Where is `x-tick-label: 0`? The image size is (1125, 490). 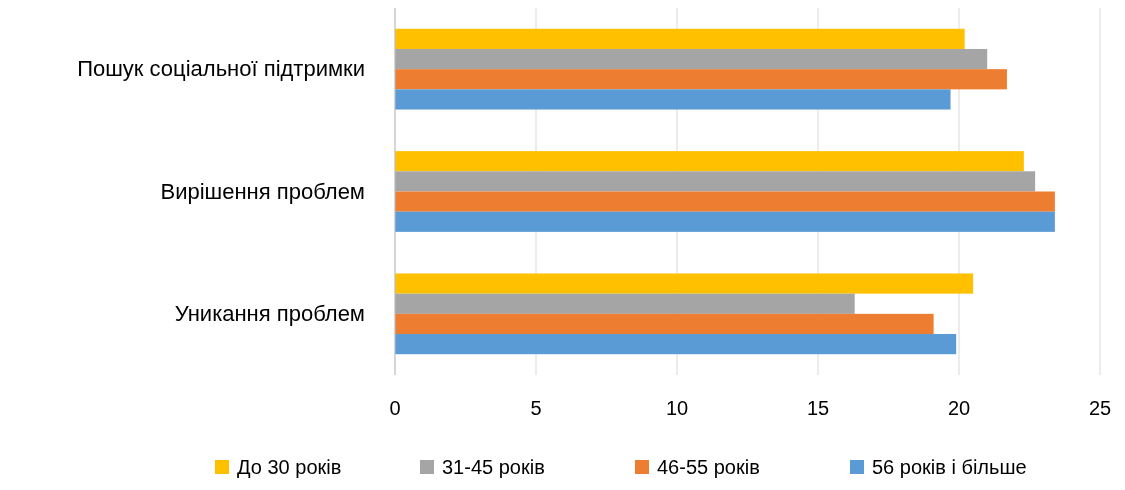
x-tick-label: 0 is located at coordinates (395, 408).